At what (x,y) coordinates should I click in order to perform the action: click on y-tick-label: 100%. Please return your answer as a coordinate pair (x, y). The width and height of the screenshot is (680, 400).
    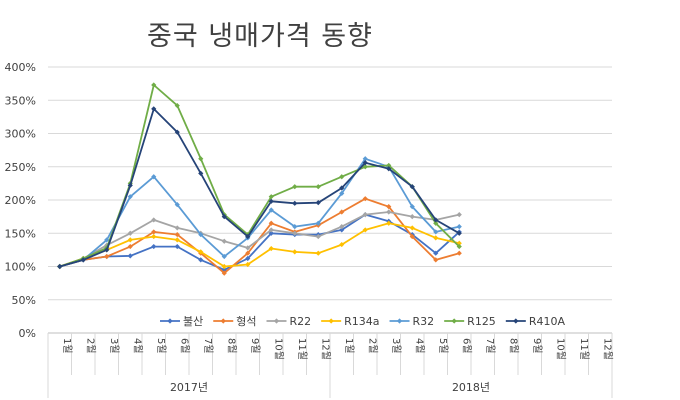
    Looking at the image, I should click on (20, 267).